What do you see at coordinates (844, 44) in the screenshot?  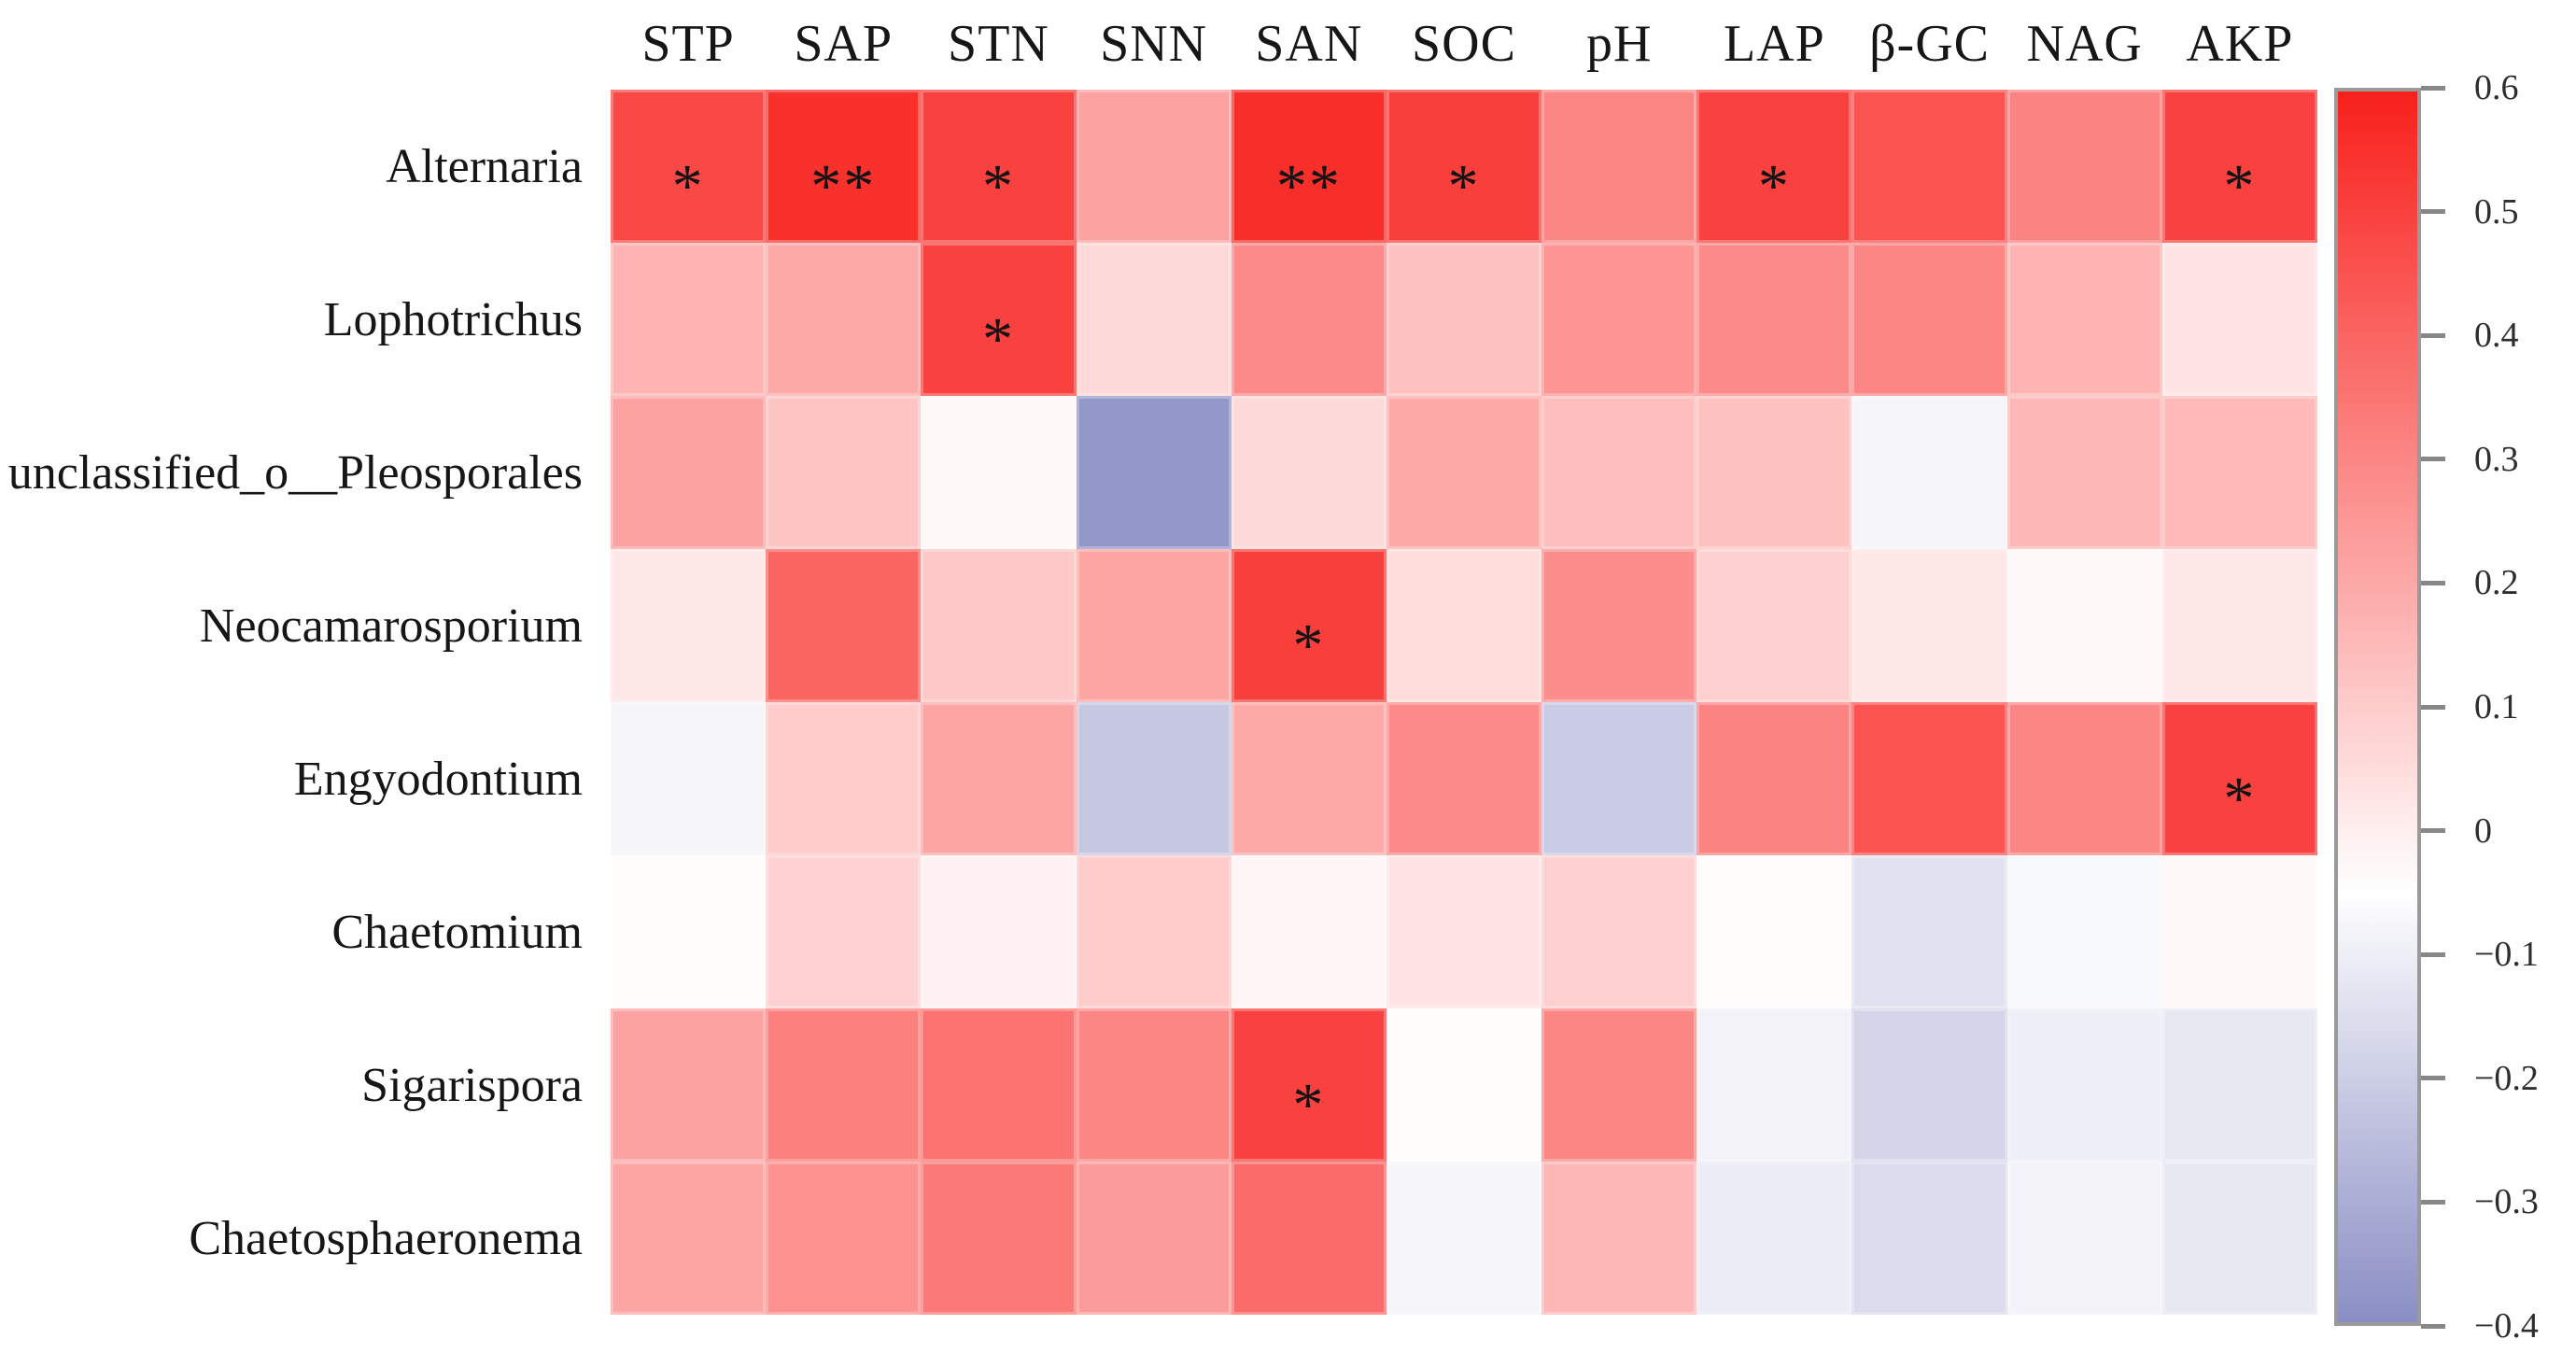 I see `column-header: SAP` at bounding box center [844, 44].